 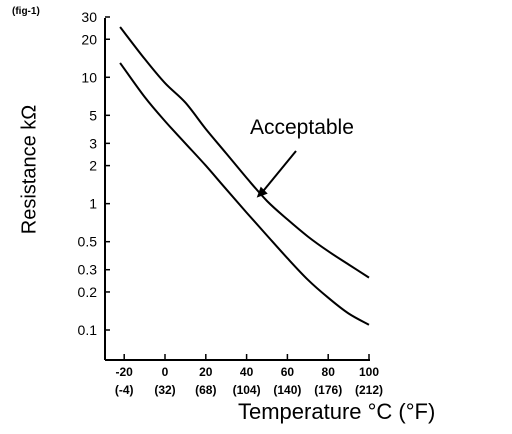 What do you see at coordinates (302, 127) in the screenshot?
I see `annotation-acceptable: Acceptable` at bounding box center [302, 127].